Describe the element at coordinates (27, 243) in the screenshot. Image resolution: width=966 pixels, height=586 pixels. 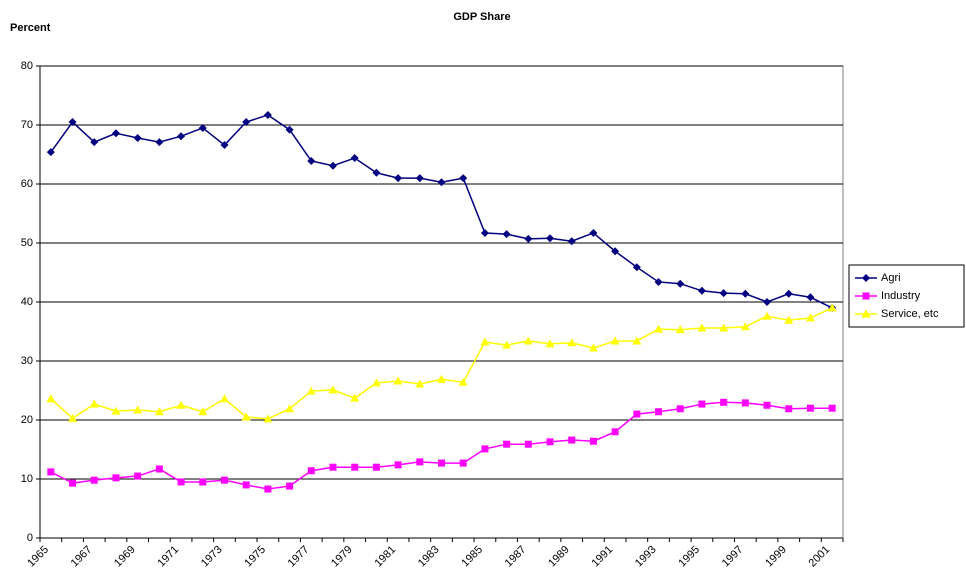
I see `y-tick-label: 50` at that location.